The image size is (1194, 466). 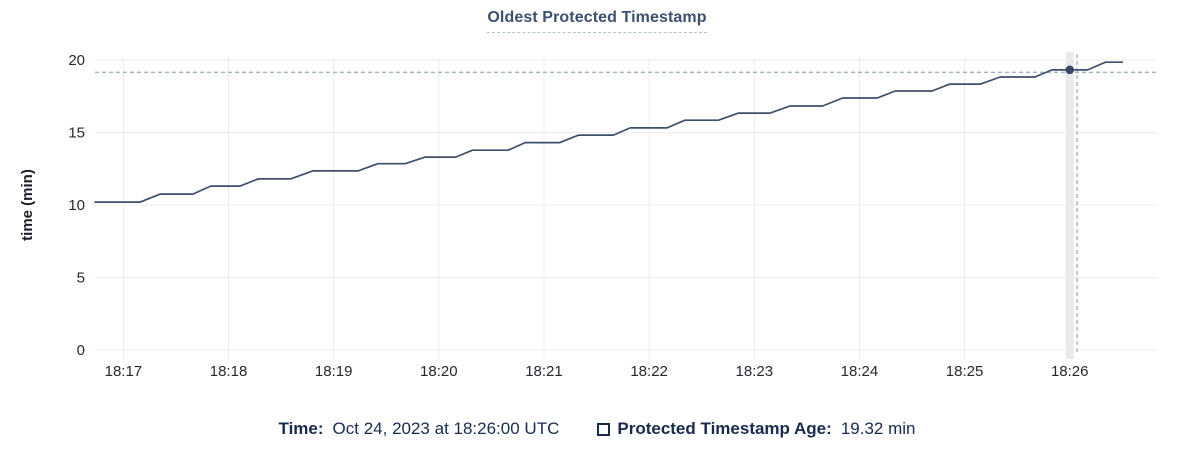 I want to click on legend-series-group: Protected Timestamp Age: 19.32 min, so click(x=756, y=429).